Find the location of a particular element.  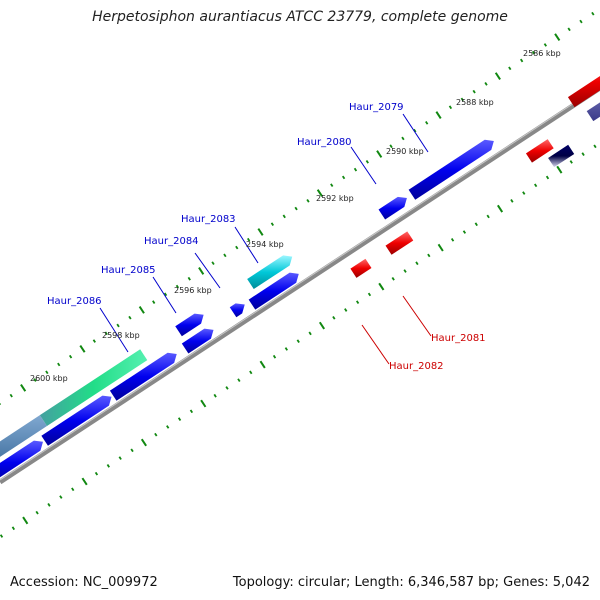

gene-block-haur-2084 is located at coordinates (237, 310).